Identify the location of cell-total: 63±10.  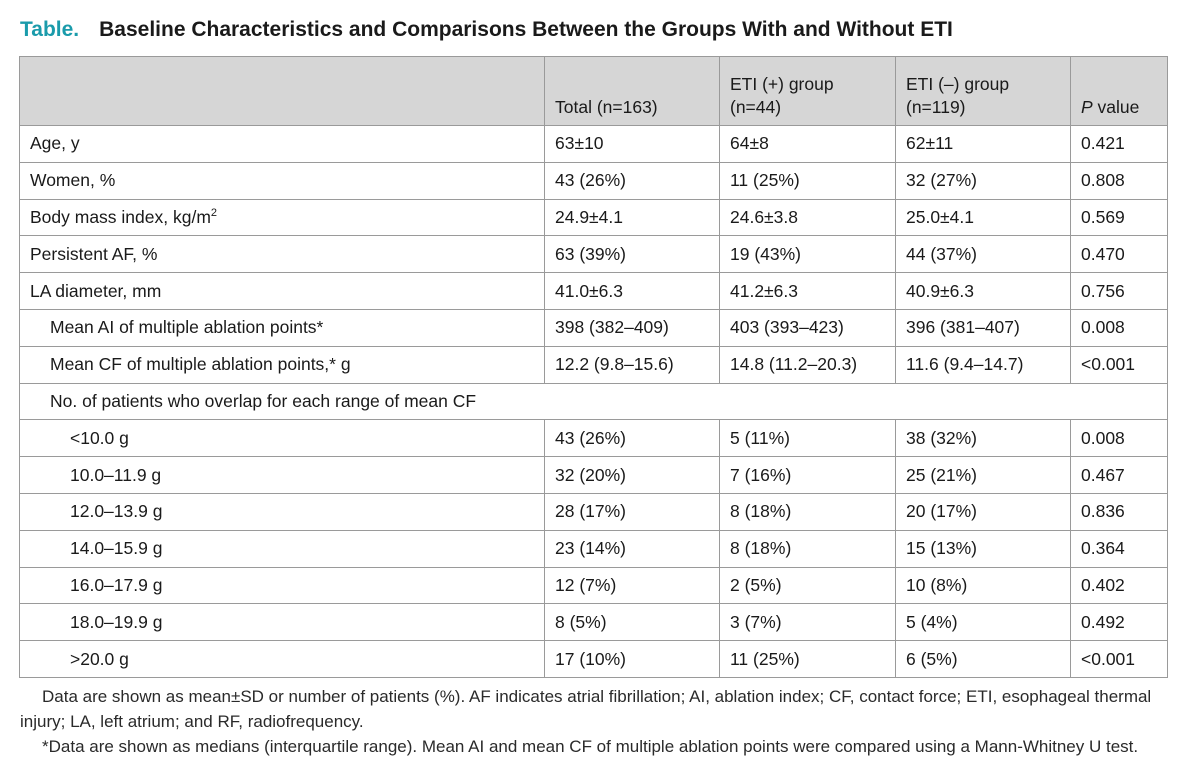
(632, 144).